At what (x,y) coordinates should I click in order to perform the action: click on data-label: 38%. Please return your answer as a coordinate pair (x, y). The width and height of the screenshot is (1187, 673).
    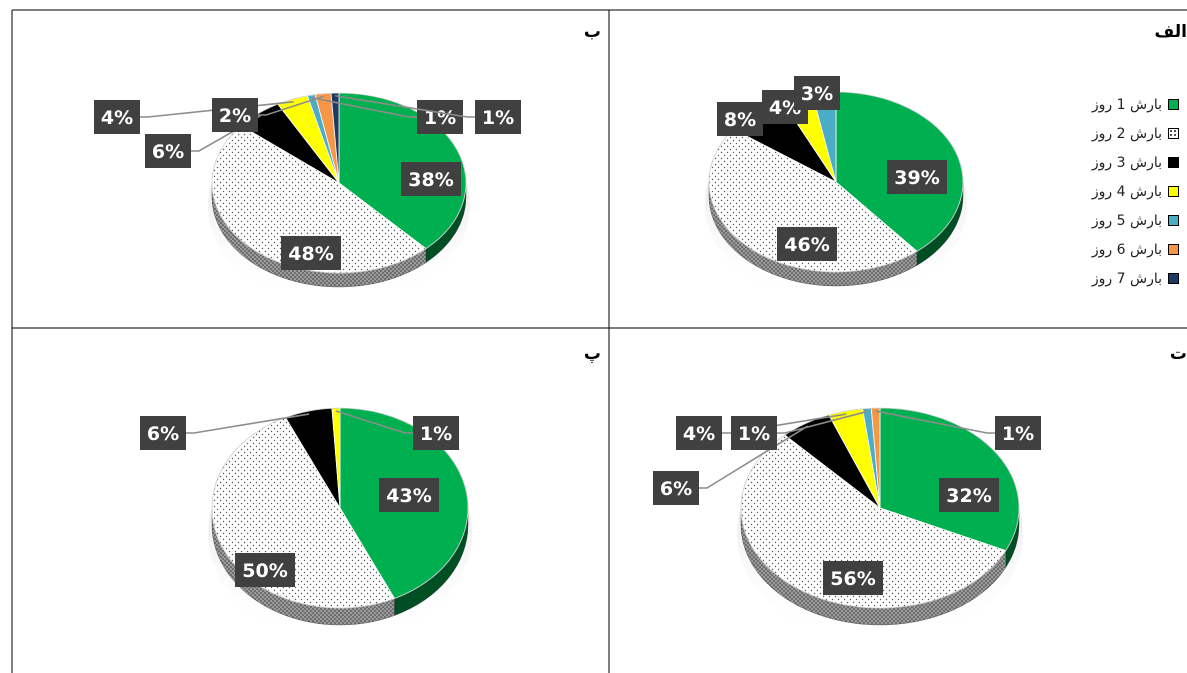
    Looking at the image, I should click on (430, 180).